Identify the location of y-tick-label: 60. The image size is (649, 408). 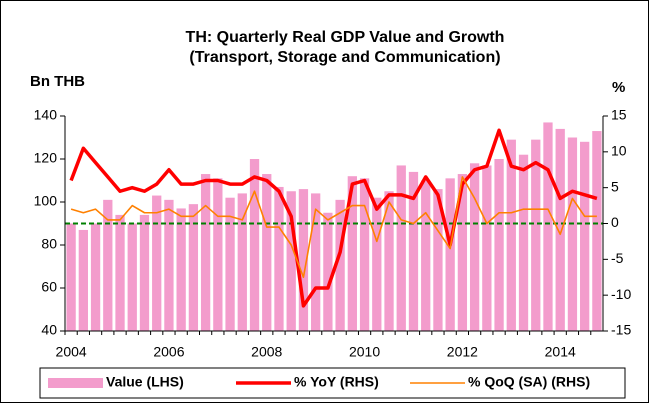
(49, 287).